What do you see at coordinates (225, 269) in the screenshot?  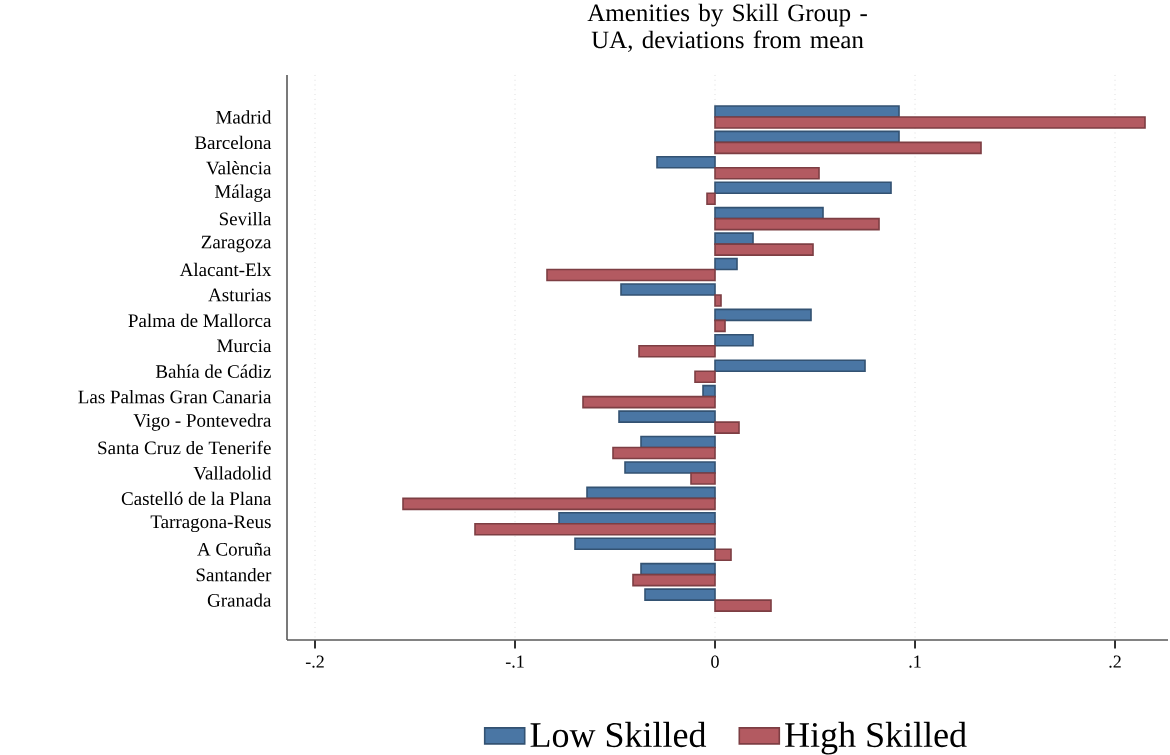 I see `y-tick-label: Alacant-Elx` at bounding box center [225, 269].